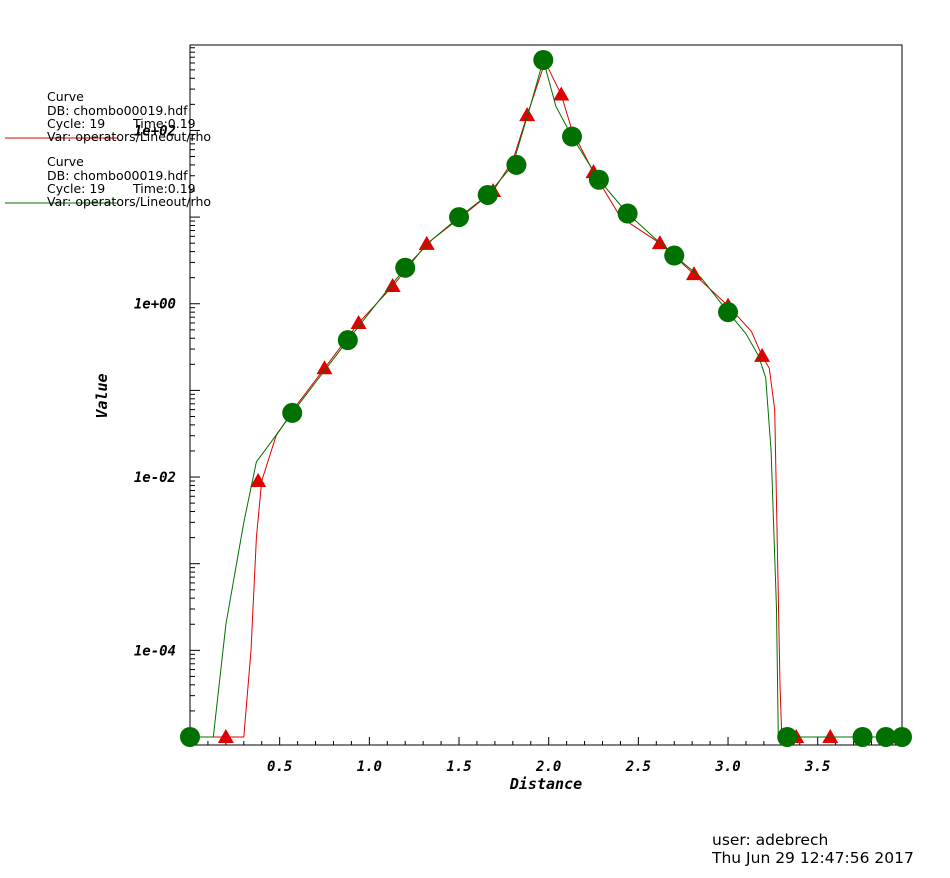 This screenshot has height=878, width=950. What do you see at coordinates (102, 395) in the screenshot?
I see `y-axis-title: Value` at bounding box center [102, 395].